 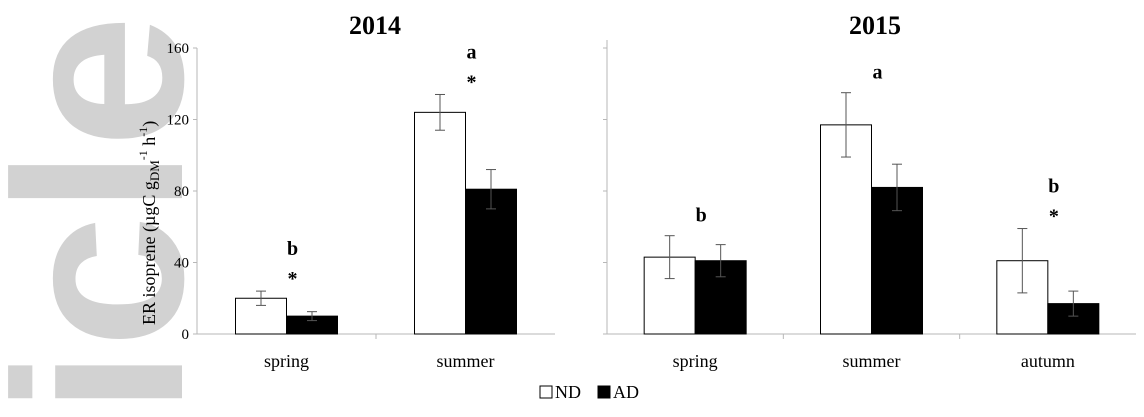 I want to click on category-label: autumn, so click(x=1048, y=361).